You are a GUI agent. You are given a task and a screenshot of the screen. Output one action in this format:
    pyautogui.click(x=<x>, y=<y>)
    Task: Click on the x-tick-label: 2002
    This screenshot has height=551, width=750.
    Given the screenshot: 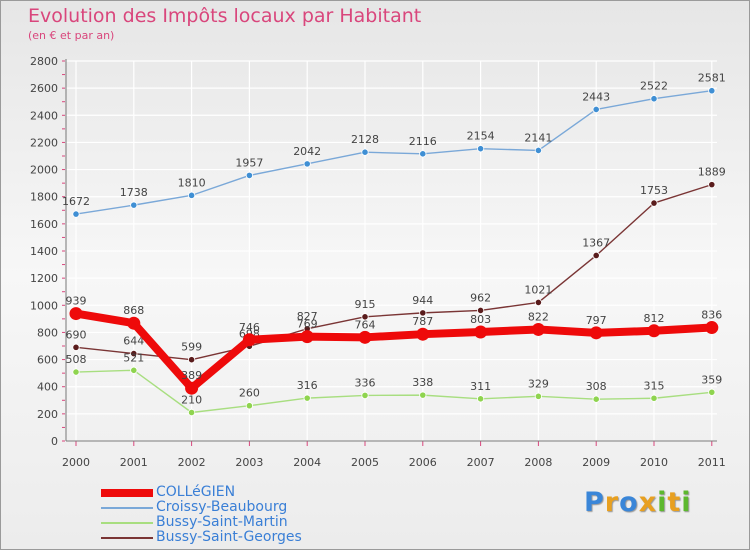 What is the action you would take?
    pyautogui.click(x=192, y=462)
    